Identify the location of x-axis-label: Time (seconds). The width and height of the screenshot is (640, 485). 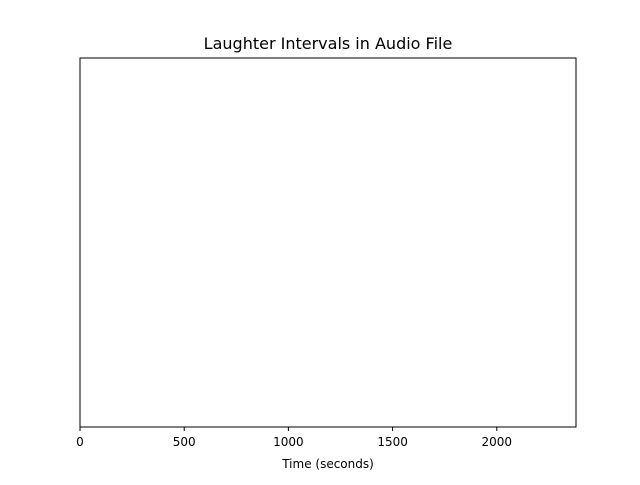
(327, 464).